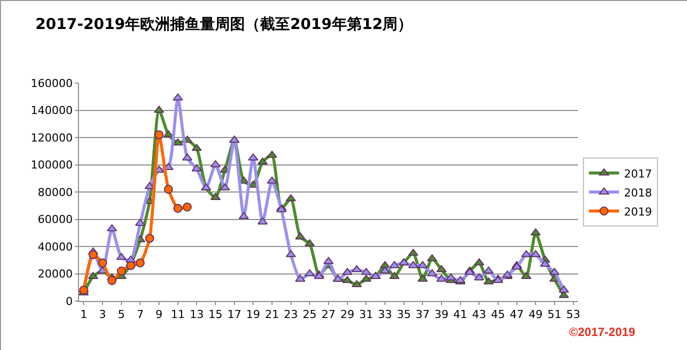 Image resolution: width=687 pixels, height=350 pixels. What do you see at coordinates (517, 315) in the screenshot?
I see `x-tick-label: 47` at bounding box center [517, 315].